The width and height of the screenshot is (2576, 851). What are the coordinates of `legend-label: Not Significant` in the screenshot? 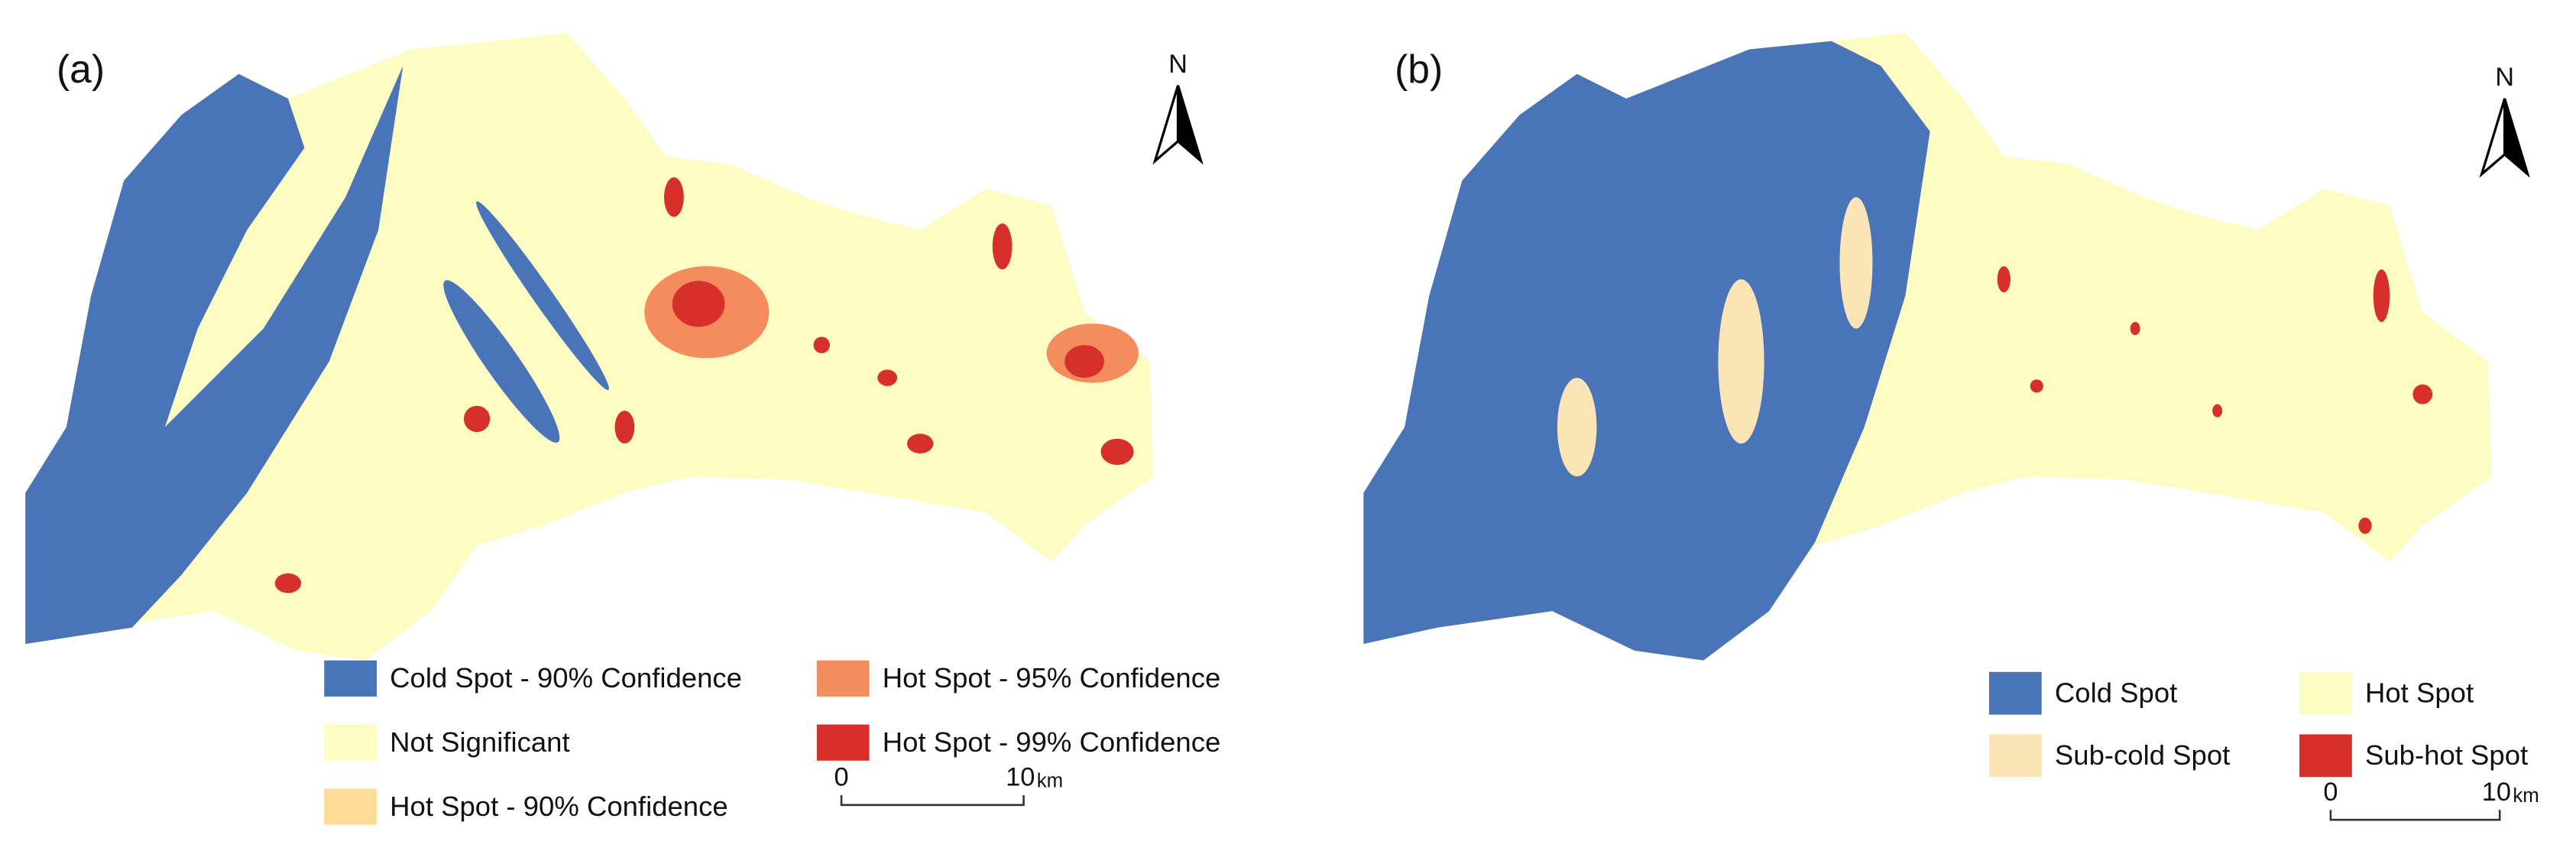 It's located at (479, 742).